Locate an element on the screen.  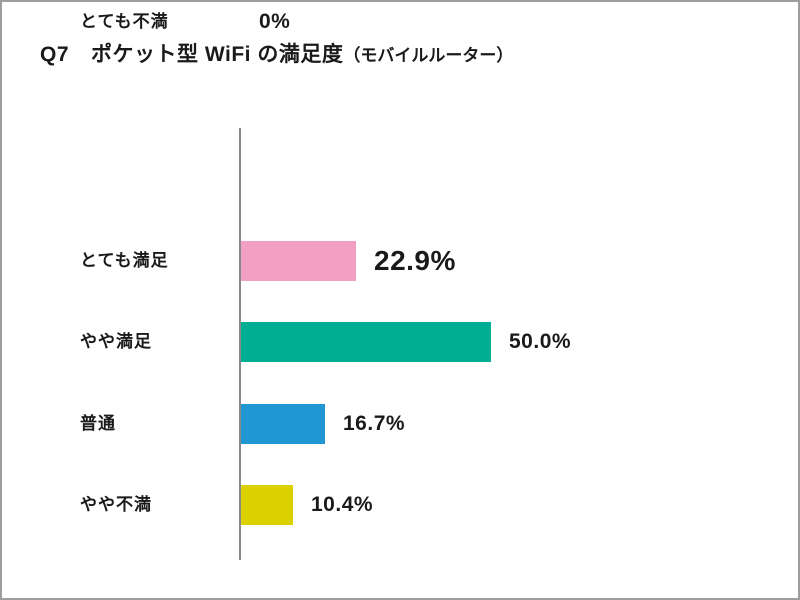
chart-row: 普通 16.7% is located at coordinates (400, 424).